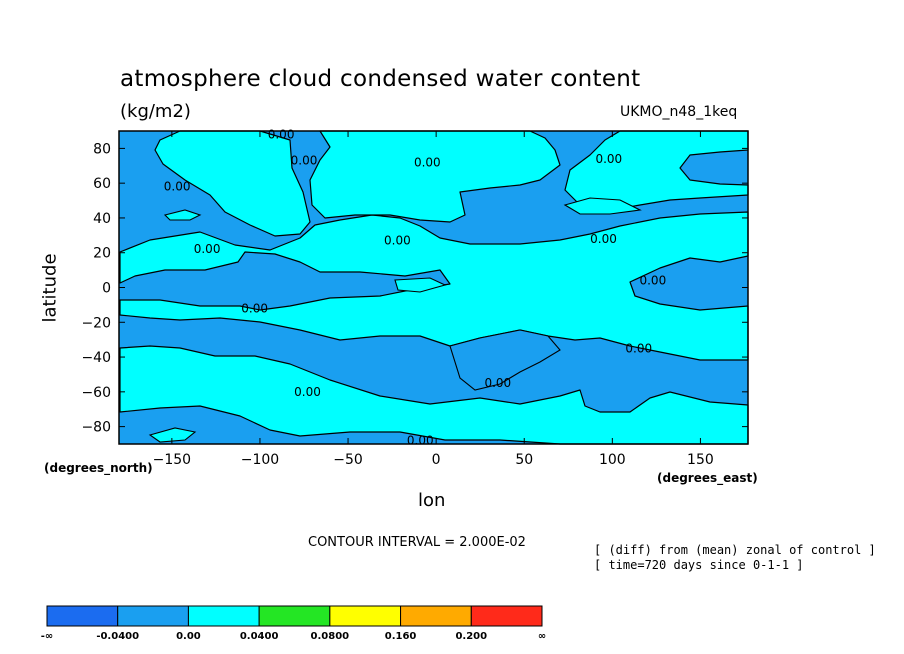  Describe the element at coordinates (106, 289) in the screenshot. I see `y-tick-label: 0` at that location.